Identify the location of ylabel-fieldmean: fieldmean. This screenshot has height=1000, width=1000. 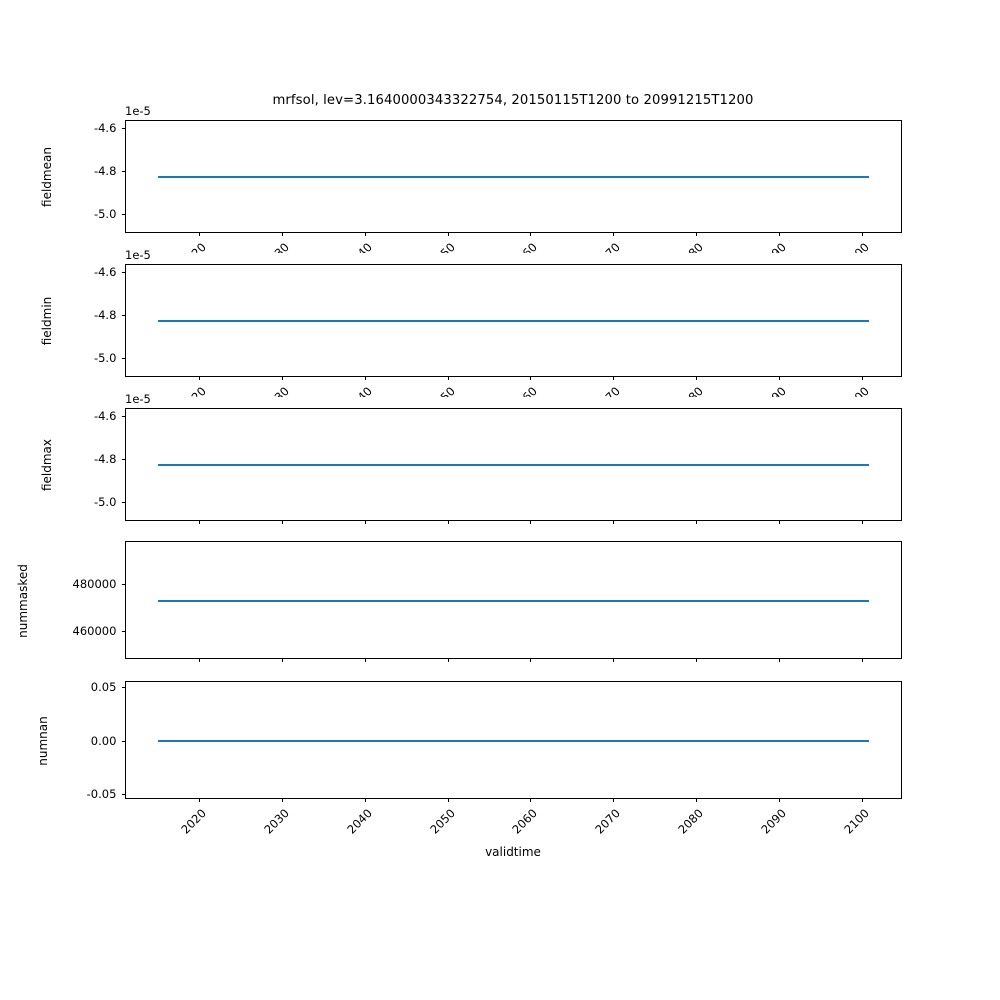
(47, 177).